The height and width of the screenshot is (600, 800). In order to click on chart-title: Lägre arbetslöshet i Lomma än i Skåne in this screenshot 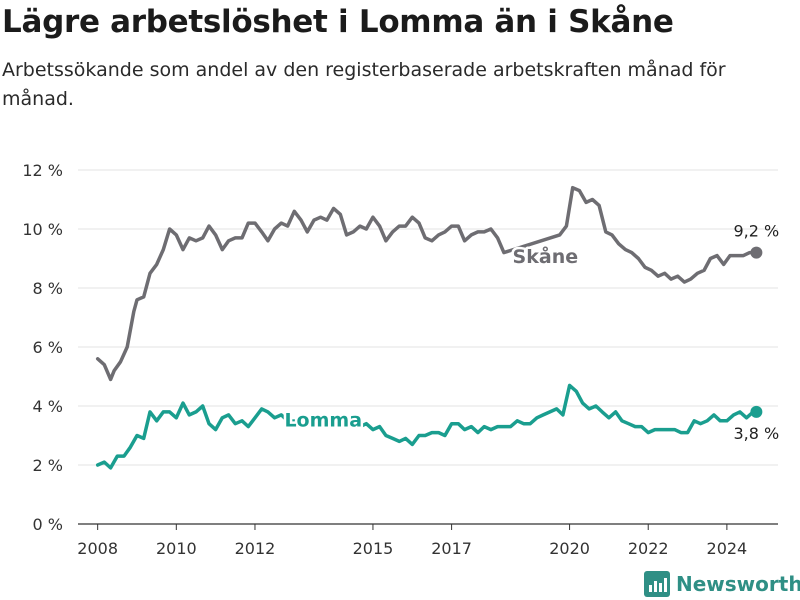, I will do `click(338, 22)`.